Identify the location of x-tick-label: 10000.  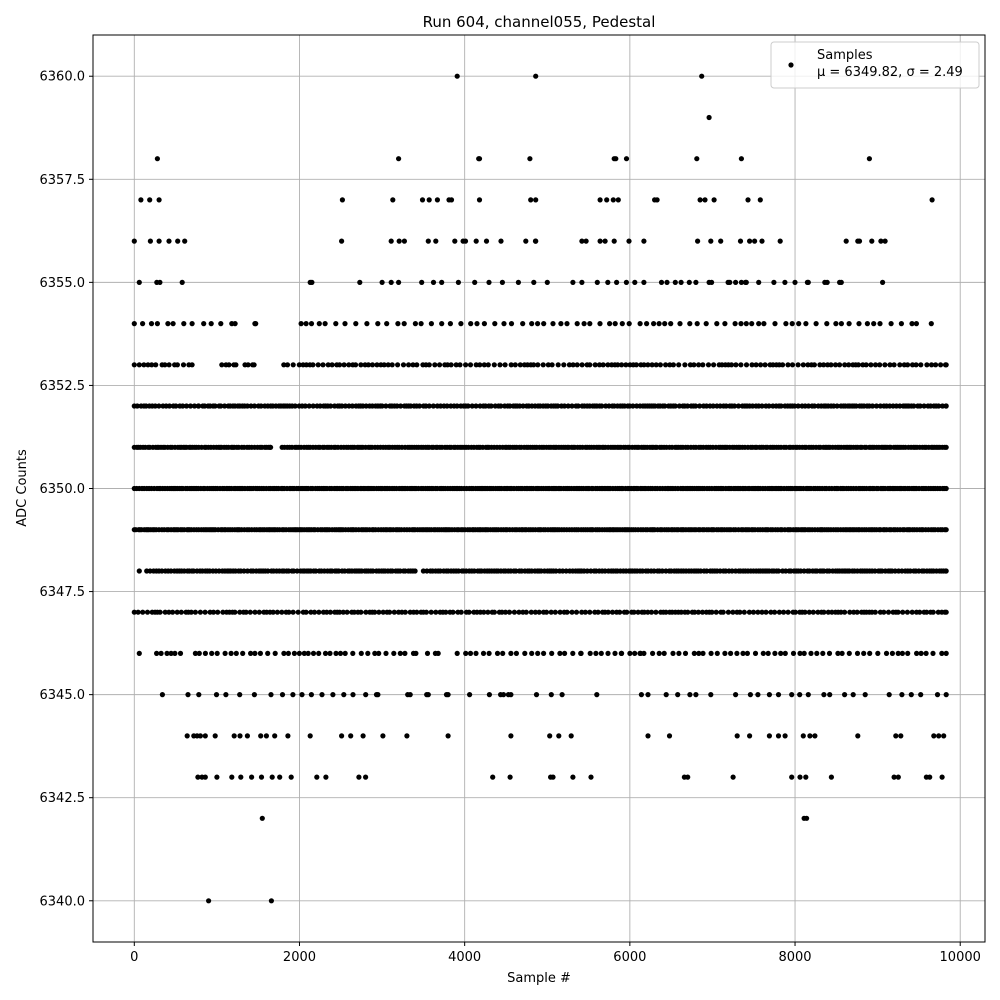
(960, 957).